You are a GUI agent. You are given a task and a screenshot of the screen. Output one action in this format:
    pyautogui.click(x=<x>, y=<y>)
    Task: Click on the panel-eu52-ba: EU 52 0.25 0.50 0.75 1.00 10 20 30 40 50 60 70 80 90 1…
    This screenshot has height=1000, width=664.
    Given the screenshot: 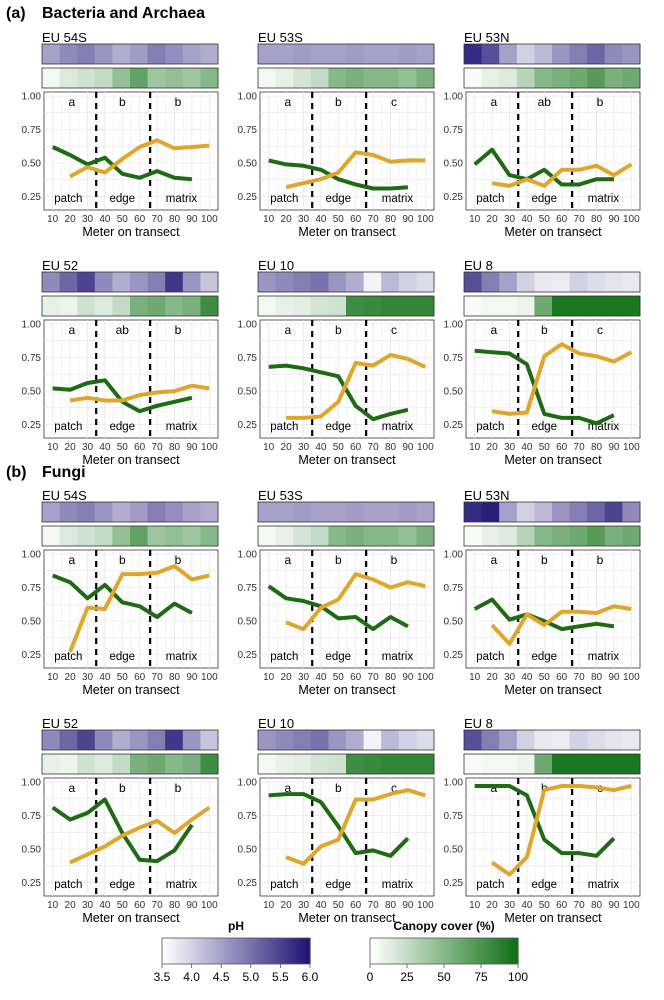 What is the action you would take?
    pyautogui.click(x=120, y=362)
    